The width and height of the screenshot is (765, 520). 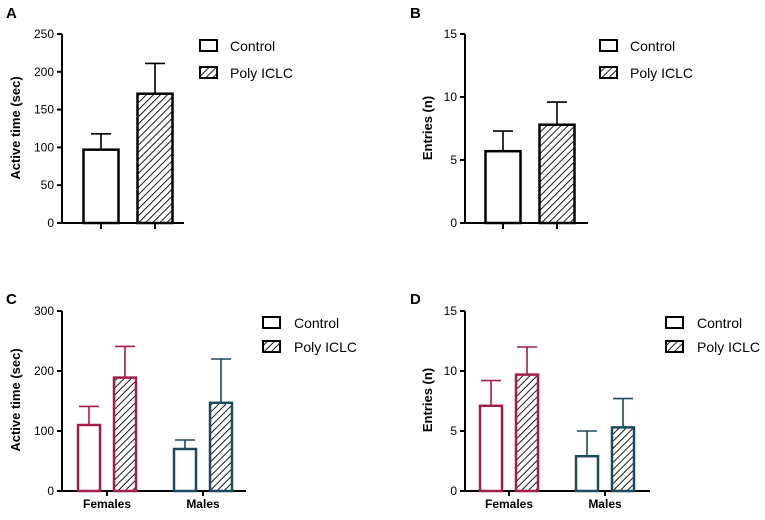 I want to click on panel-c-legend: Control Poly ICLC, so click(x=309, y=335).